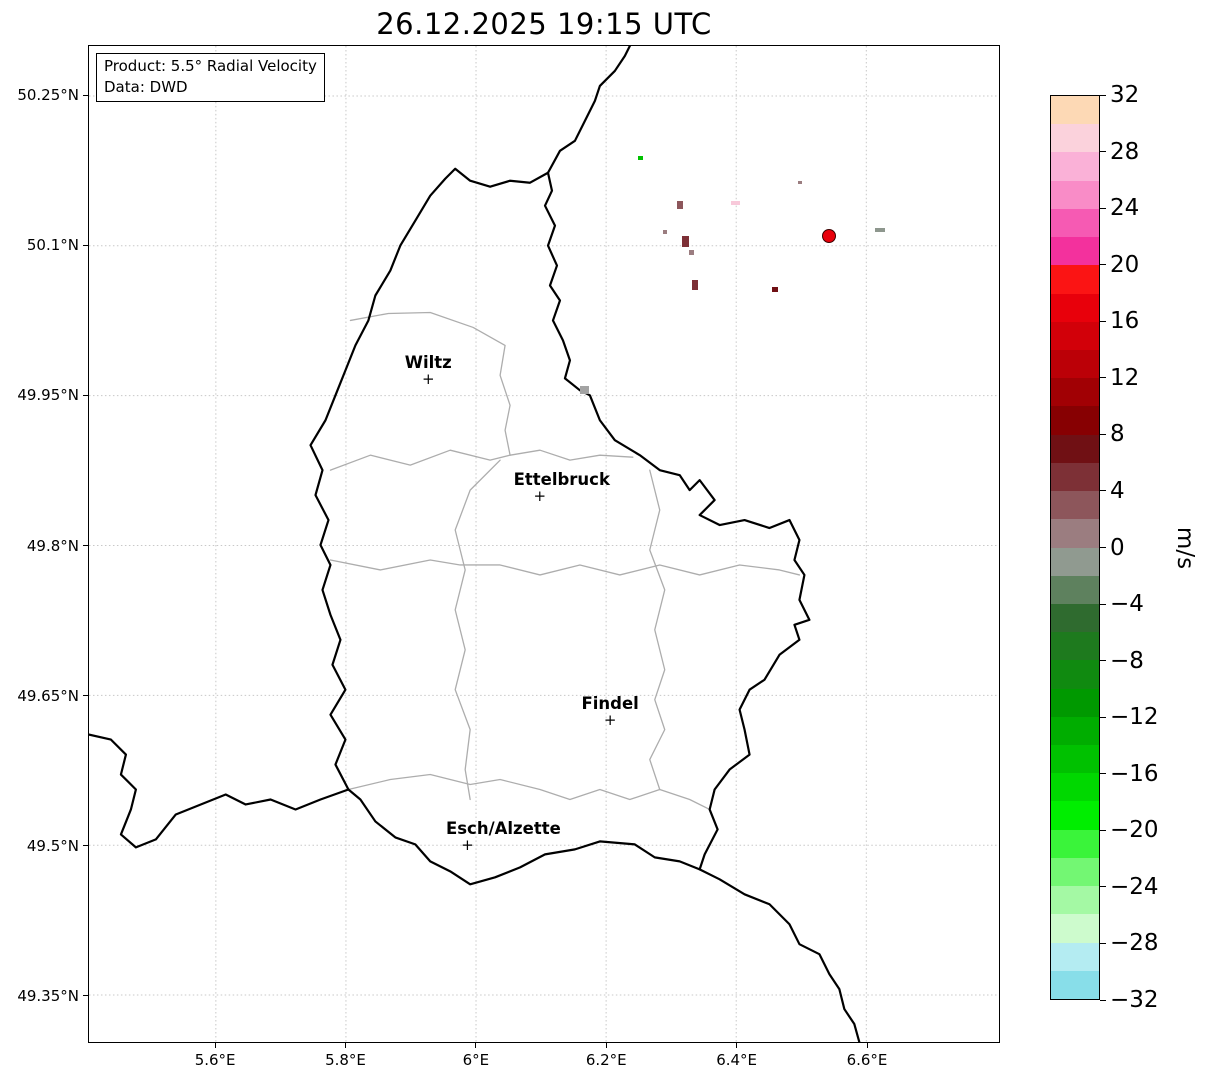  I want to click on plot-title: 26.12.2025 19:15 UTC, so click(544, 24).